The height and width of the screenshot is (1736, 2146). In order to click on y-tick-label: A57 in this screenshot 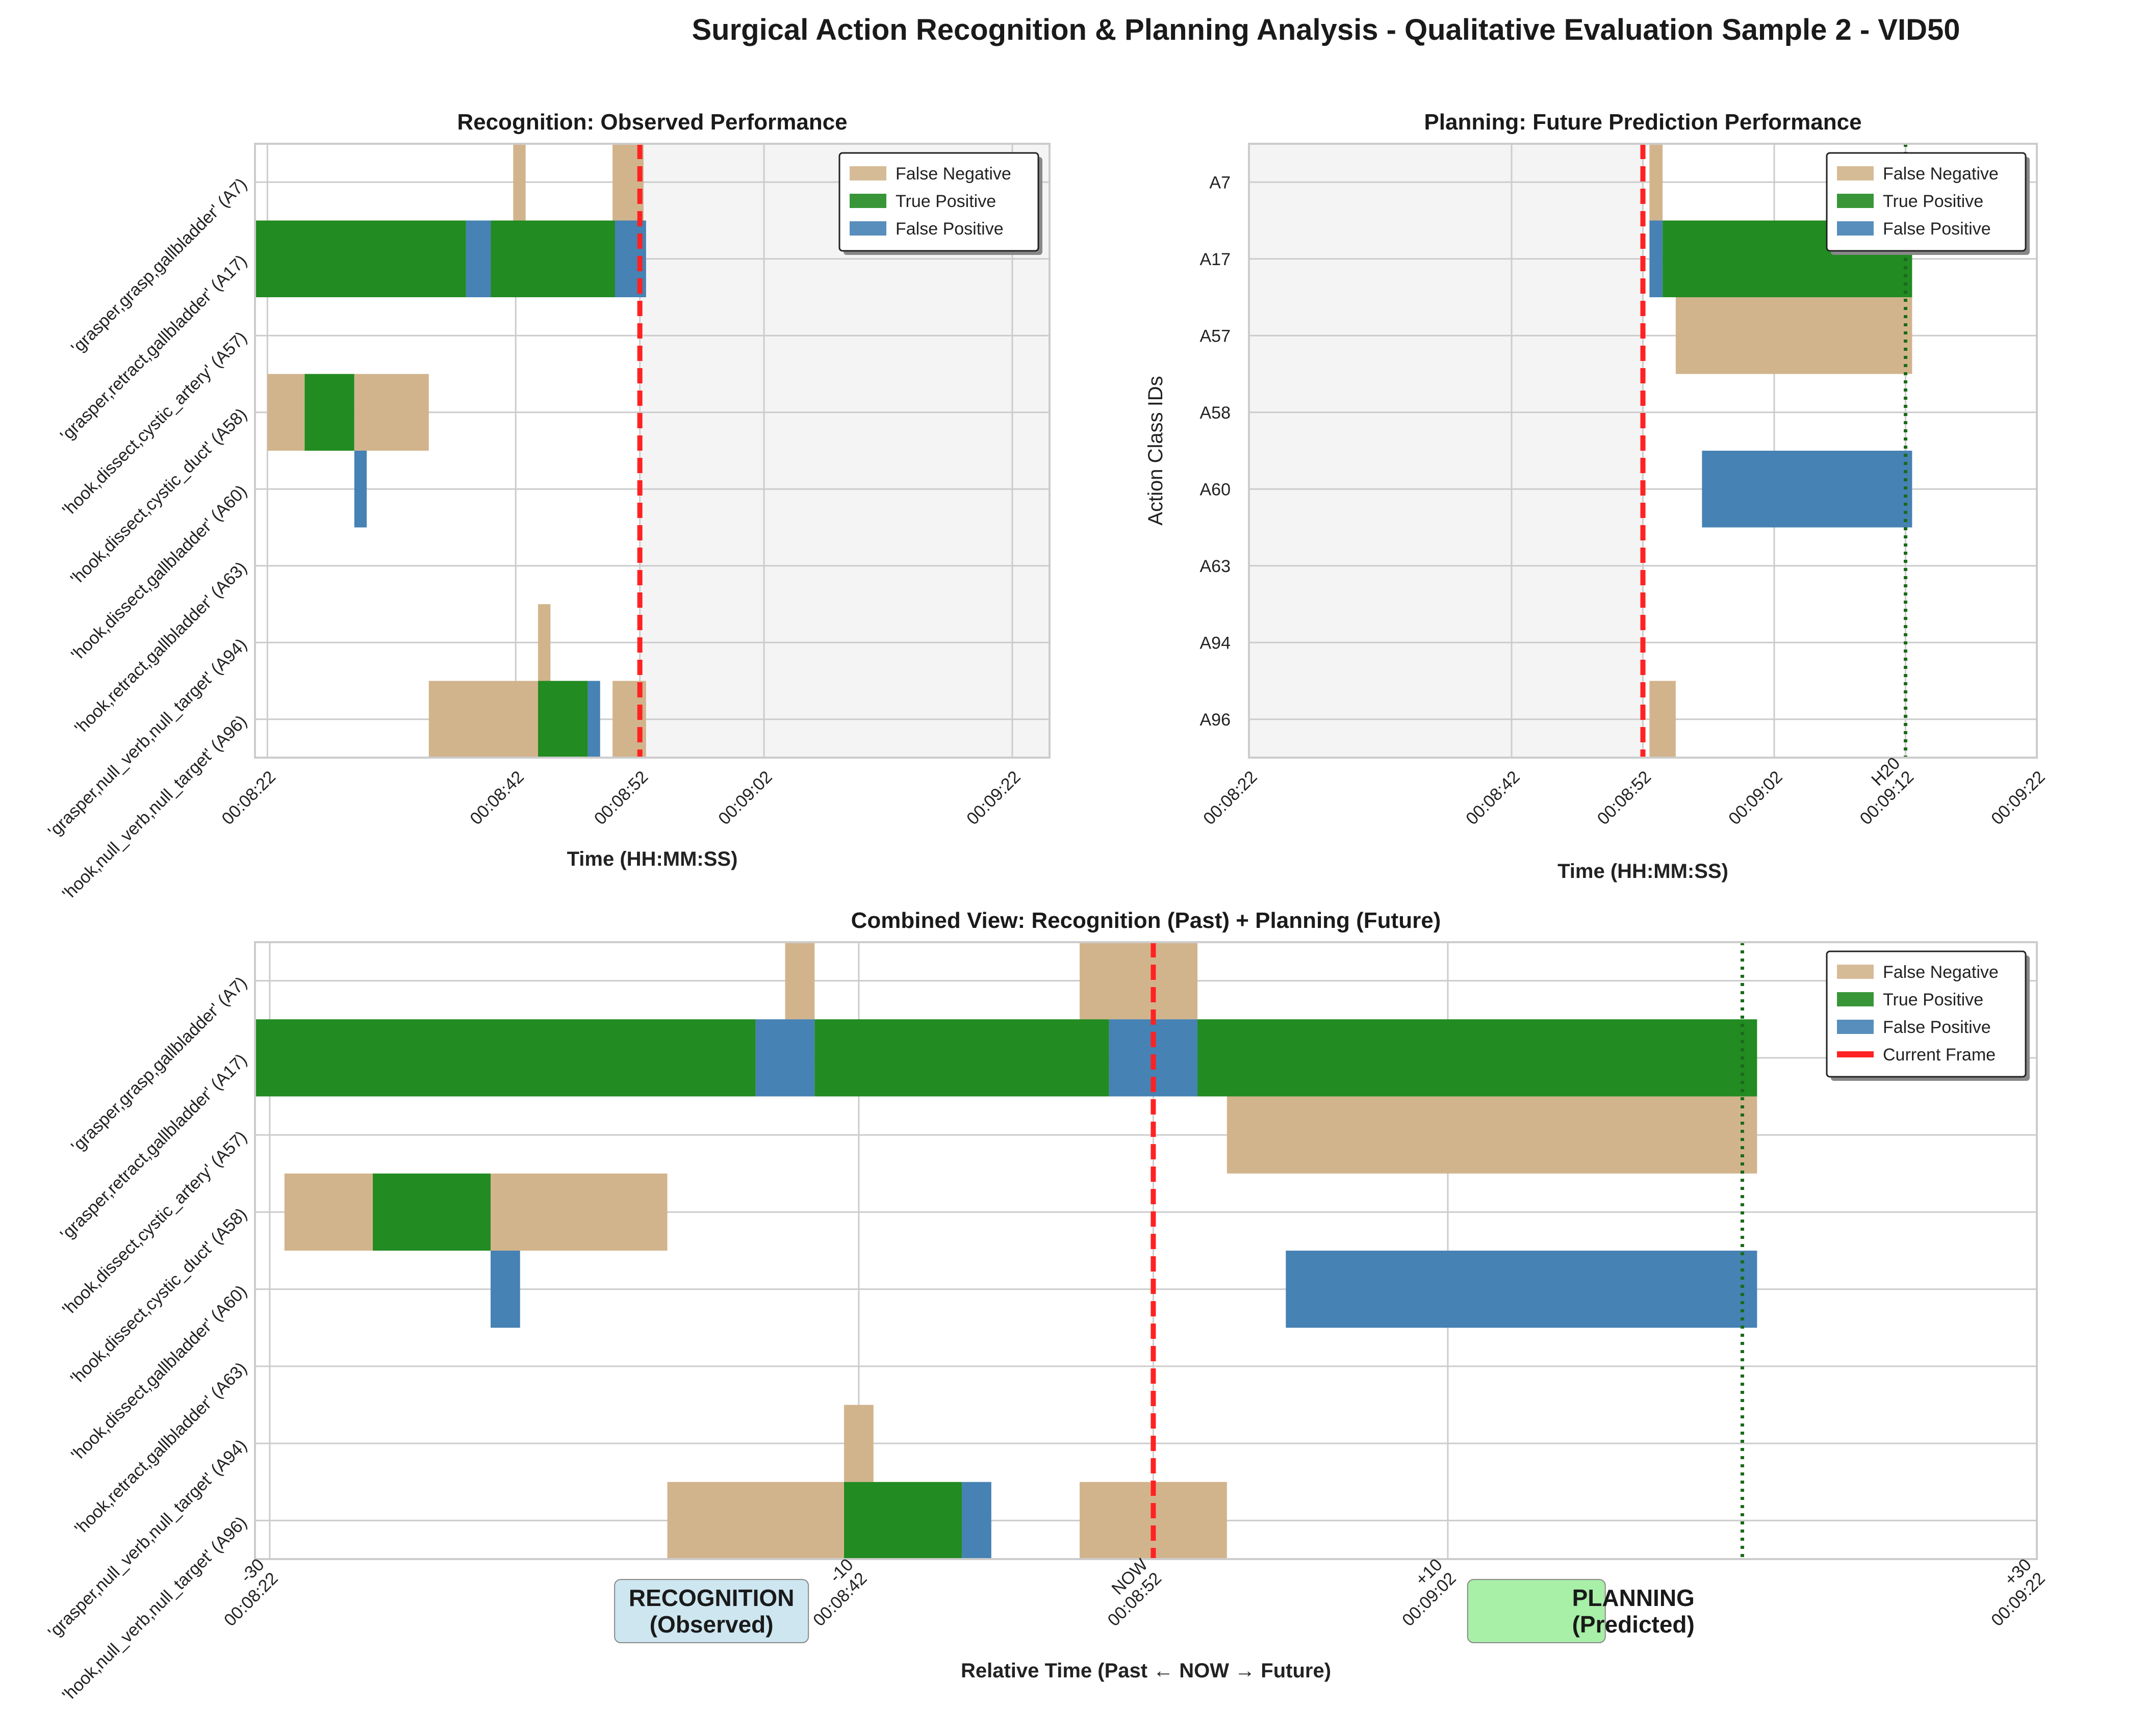, I will do `click(1215, 336)`.